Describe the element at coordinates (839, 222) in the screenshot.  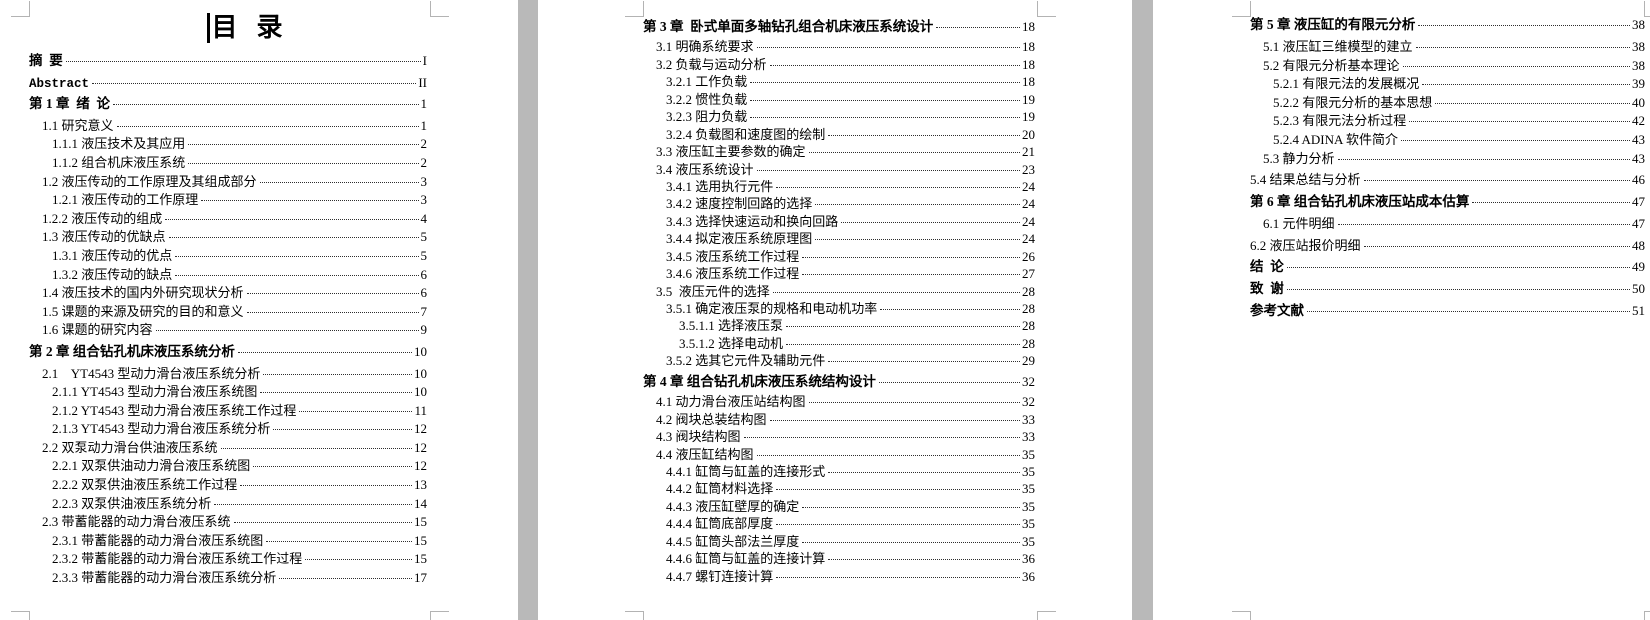
I see `toc-entry: 3.4.3 选择快速运动和换向回路 24` at that location.